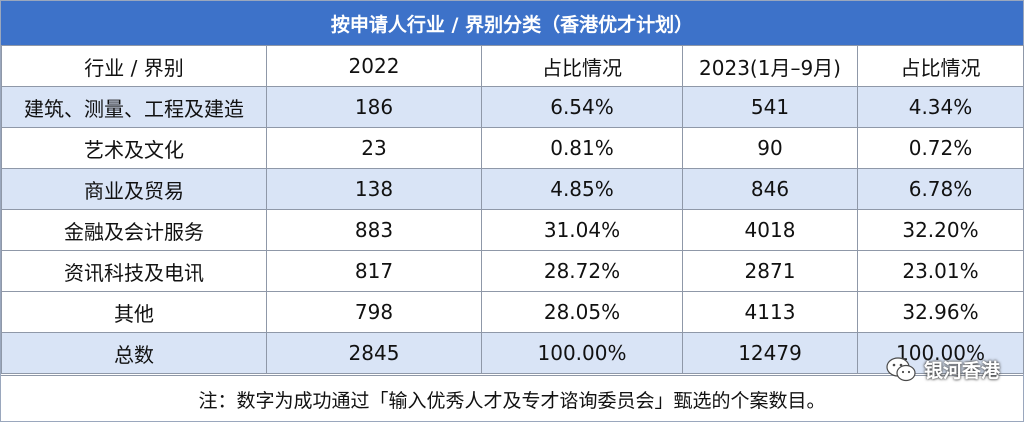 Image resolution: width=1024 pixels, height=422 pixels. Describe the element at coordinates (940, 66) in the screenshot. I see `header-share-2023: 占比情况` at that location.